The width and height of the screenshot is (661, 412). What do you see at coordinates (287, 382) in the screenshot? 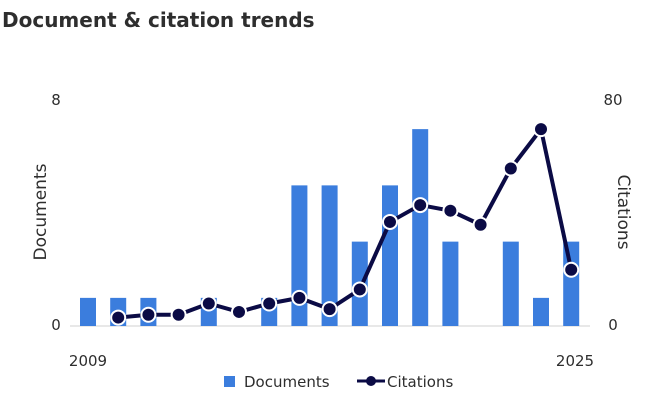
I see `legend-label-documents: Documents` at bounding box center [287, 382].